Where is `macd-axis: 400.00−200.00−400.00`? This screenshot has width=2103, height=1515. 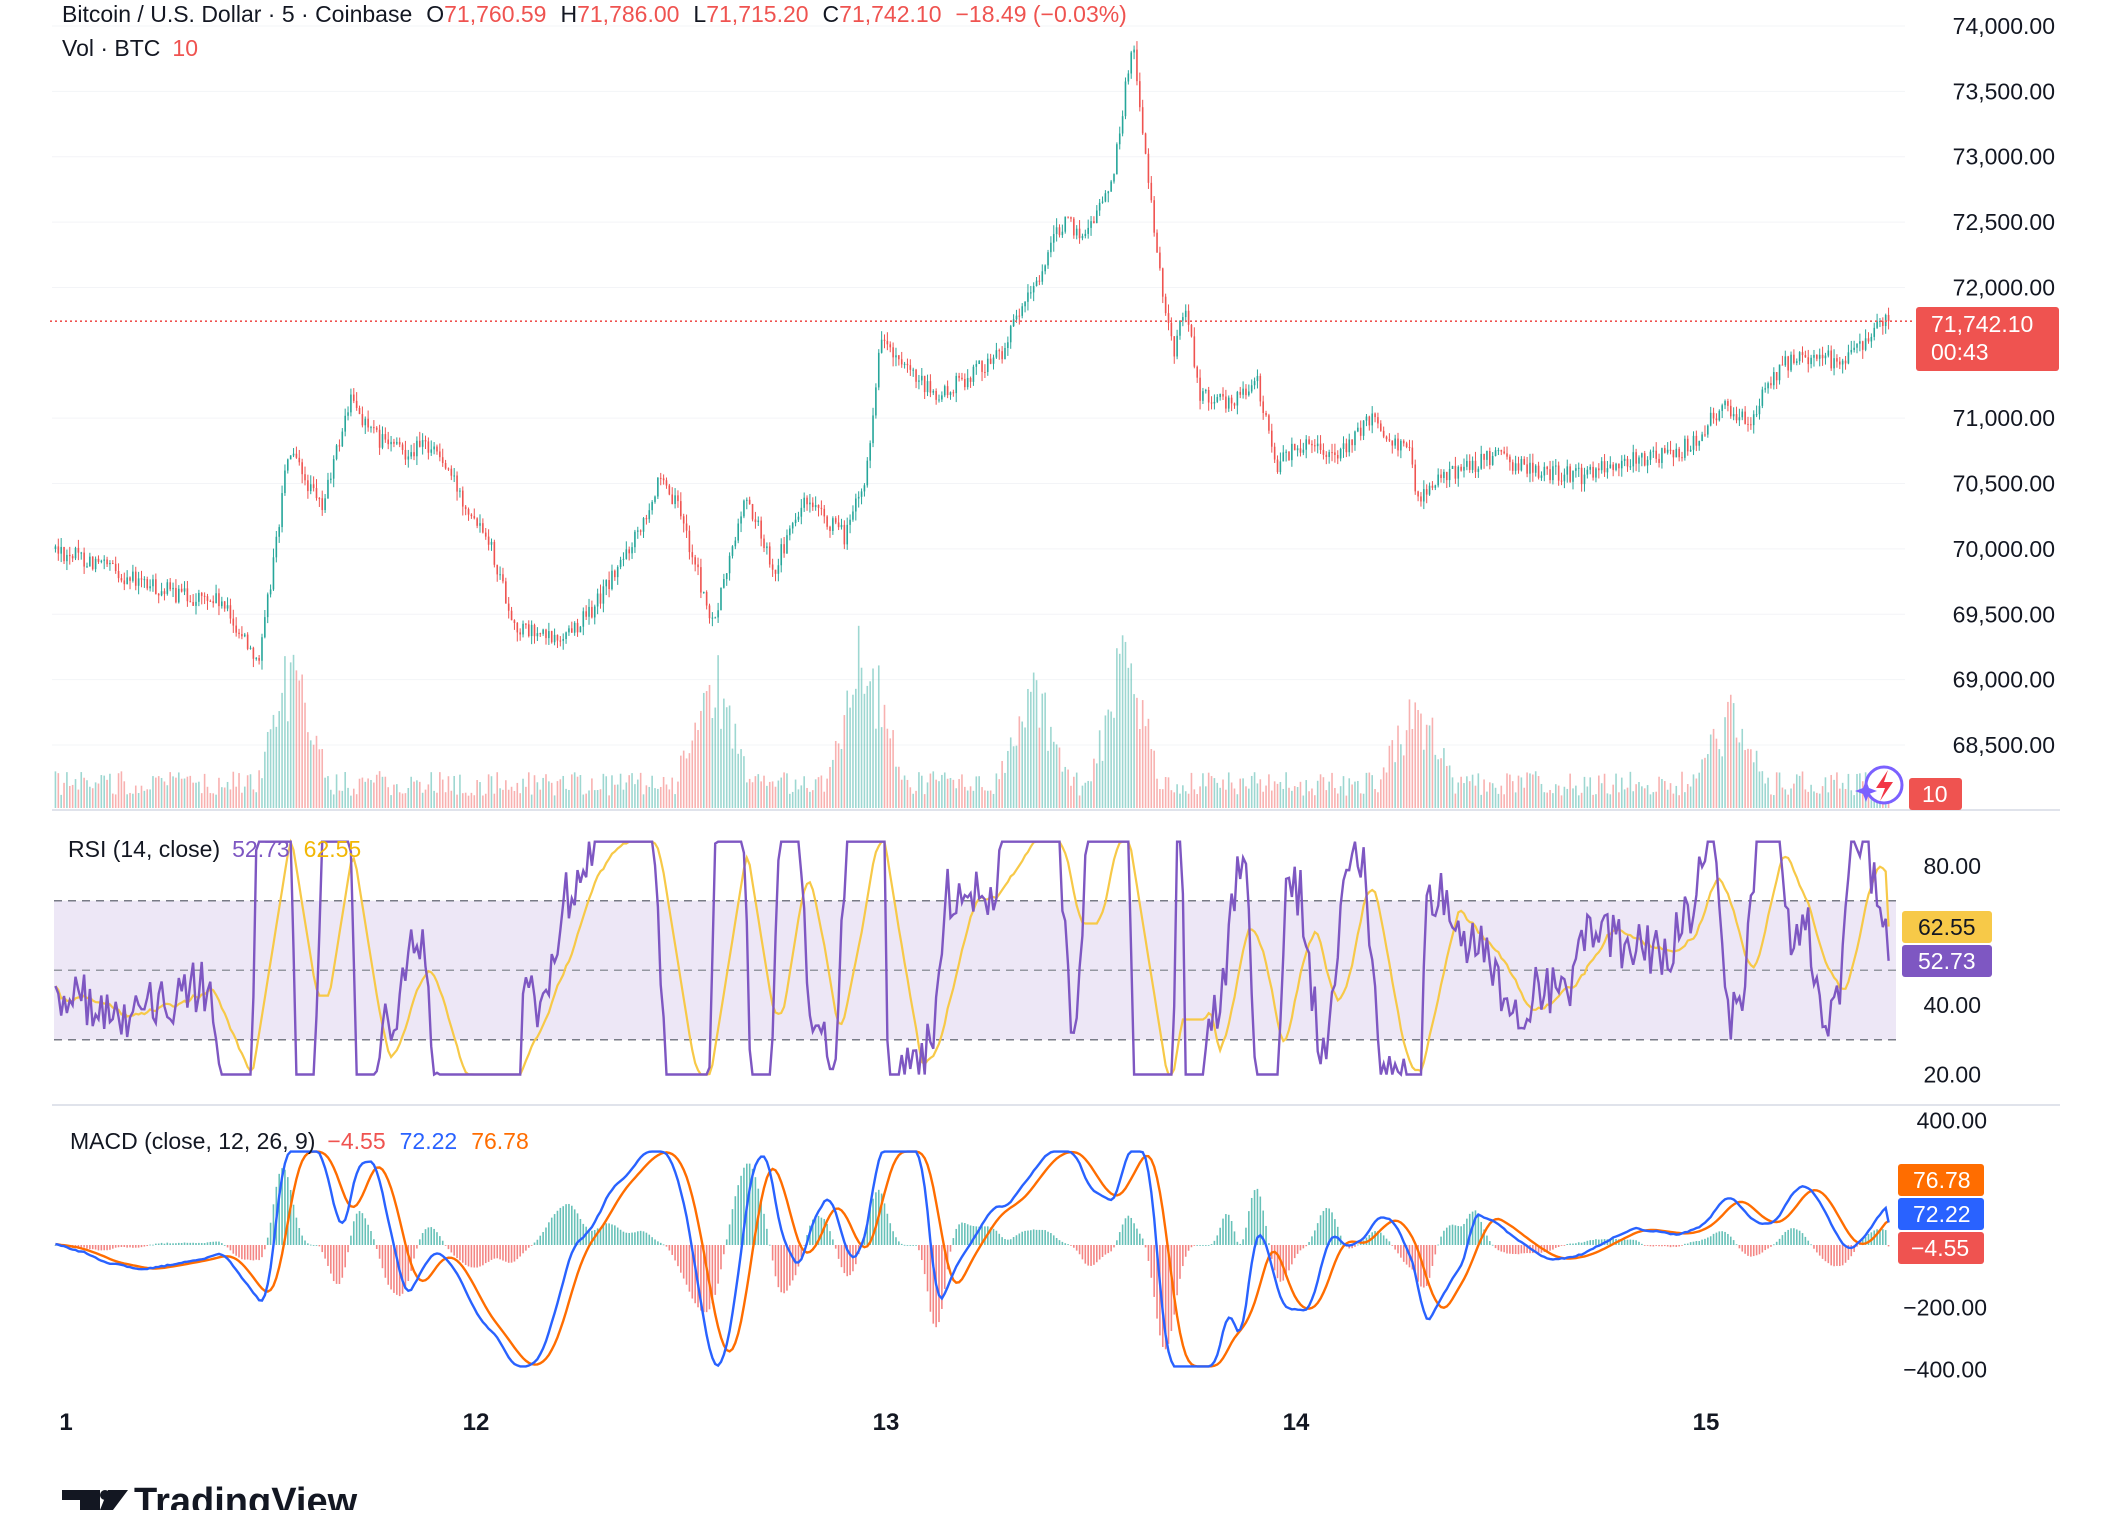 macd-axis: 400.00−200.00−400.00 is located at coordinates (1945, 1245).